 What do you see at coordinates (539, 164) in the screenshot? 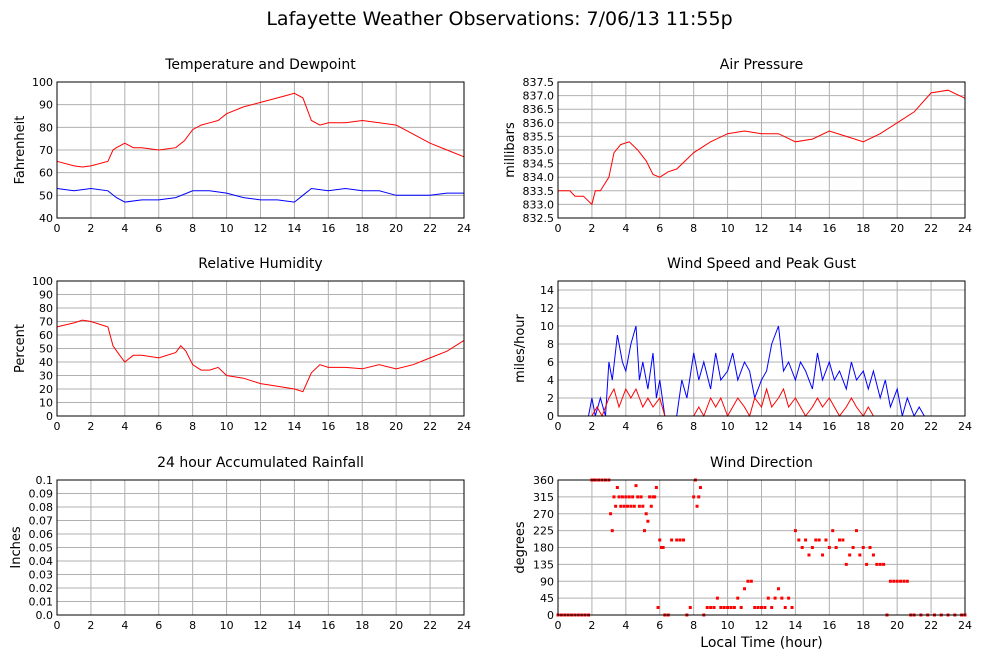
I see `y-tick-label: 834.5` at bounding box center [539, 164].